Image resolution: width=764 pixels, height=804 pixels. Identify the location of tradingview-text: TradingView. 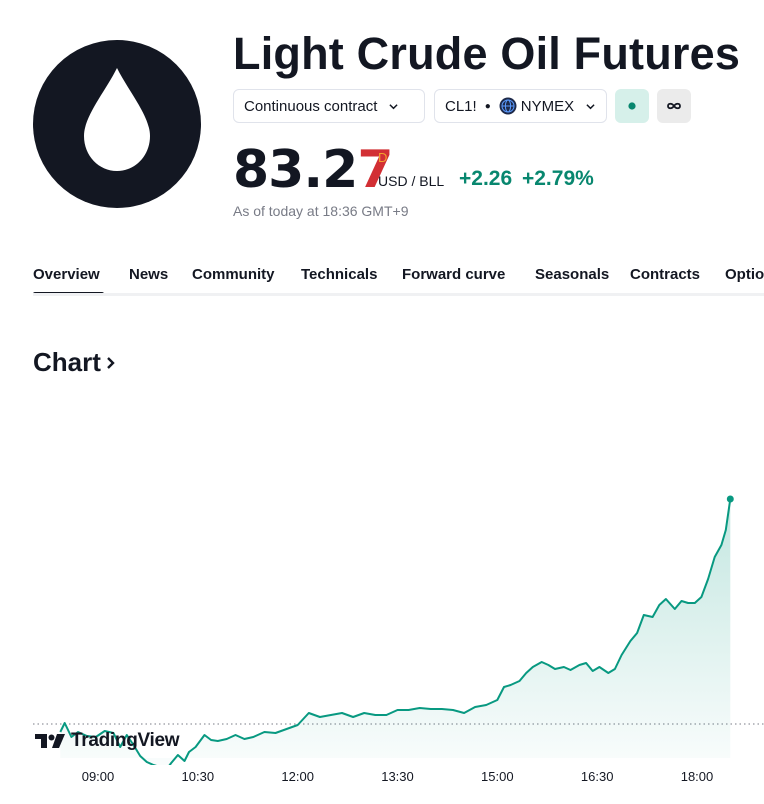
(125, 740).